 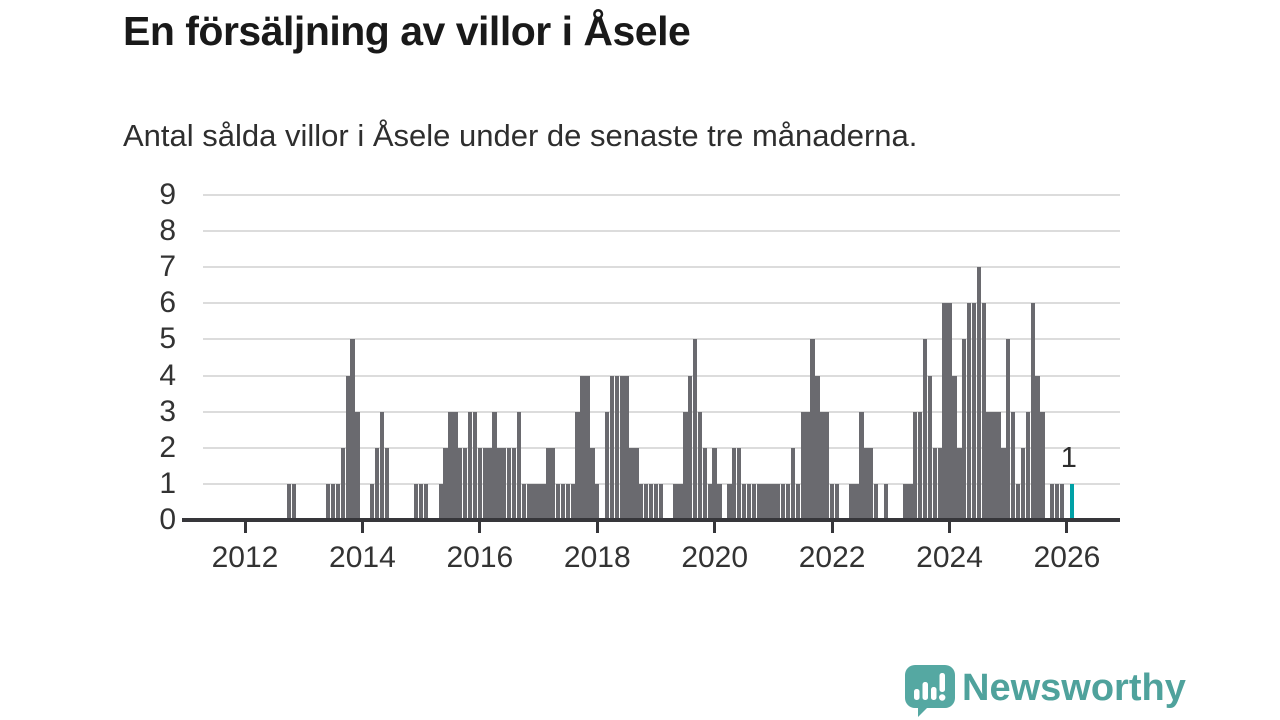 What do you see at coordinates (1072, 501) in the screenshot?
I see `highlight-bar` at bounding box center [1072, 501].